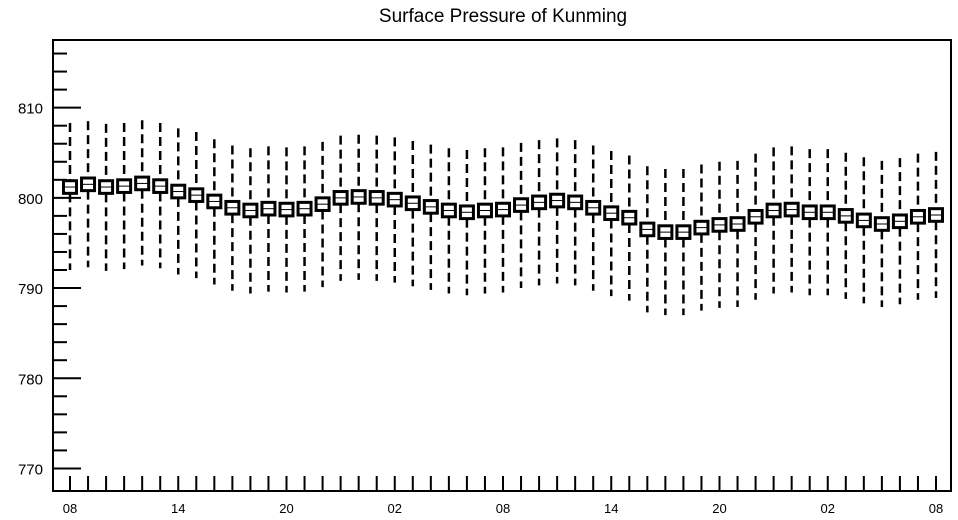  Describe the element at coordinates (503, 496) in the screenshot. I see `x-axis: 08 14 20 02 08 14 20 02 08` at that location.